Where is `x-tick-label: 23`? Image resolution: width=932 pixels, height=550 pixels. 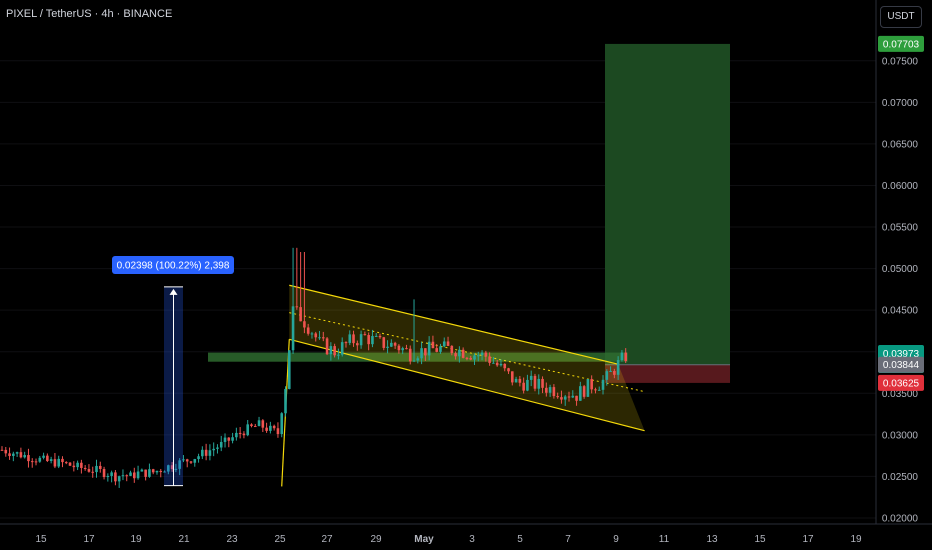 x-tick-label: 23 is located at coordinates (232, 539).